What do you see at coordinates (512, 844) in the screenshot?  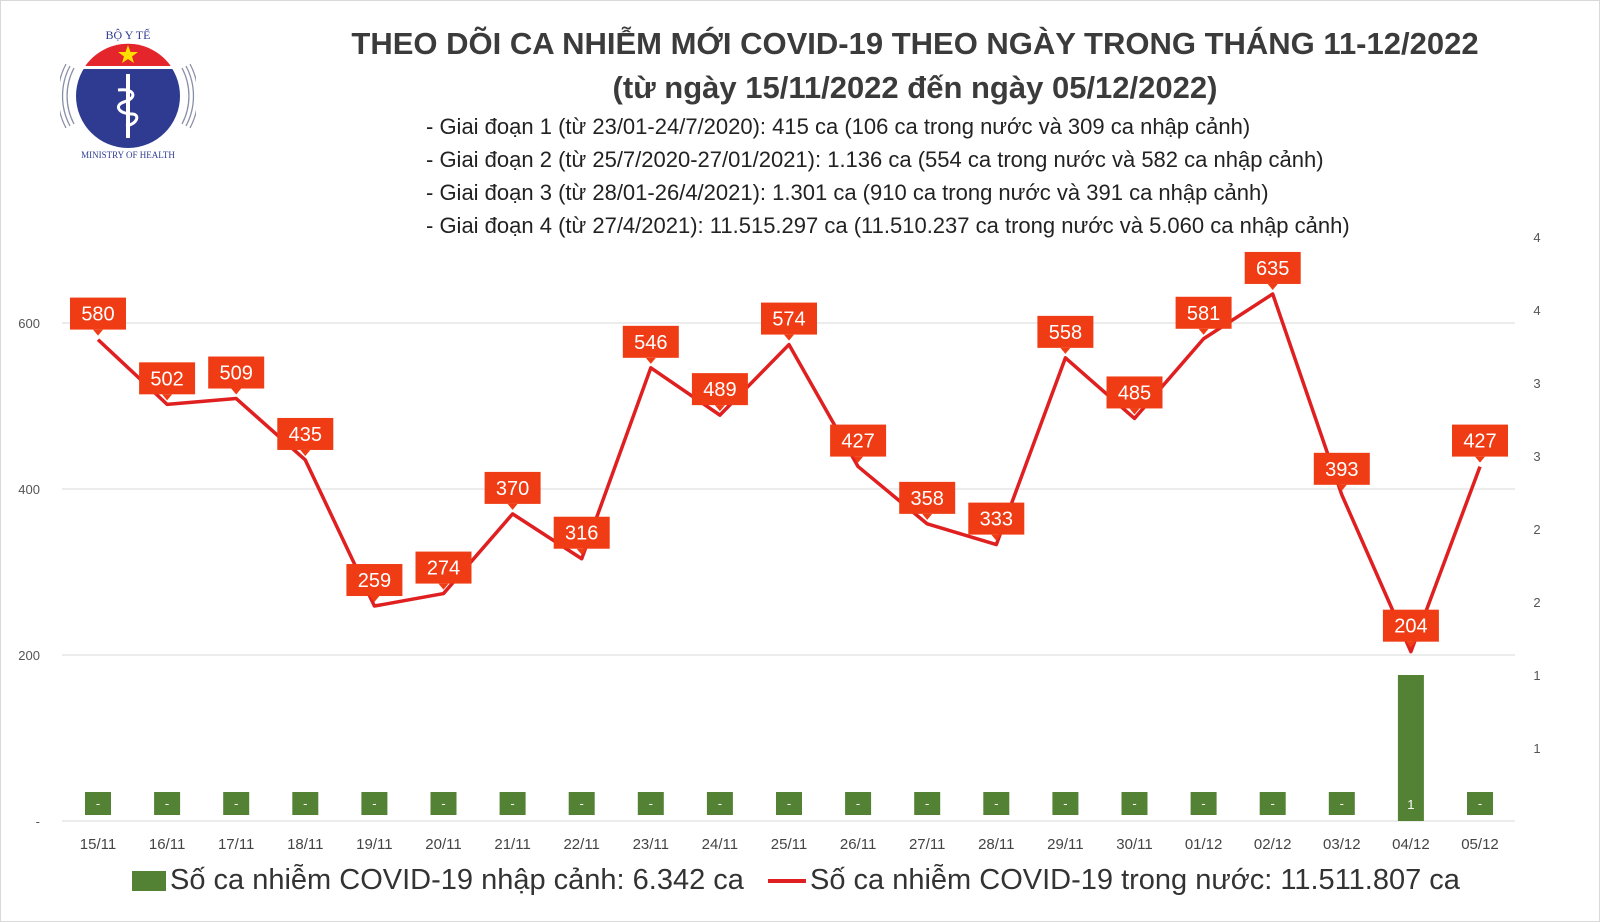 I see `x-axis-tick: 21/11` at bounding box center [512, 844].